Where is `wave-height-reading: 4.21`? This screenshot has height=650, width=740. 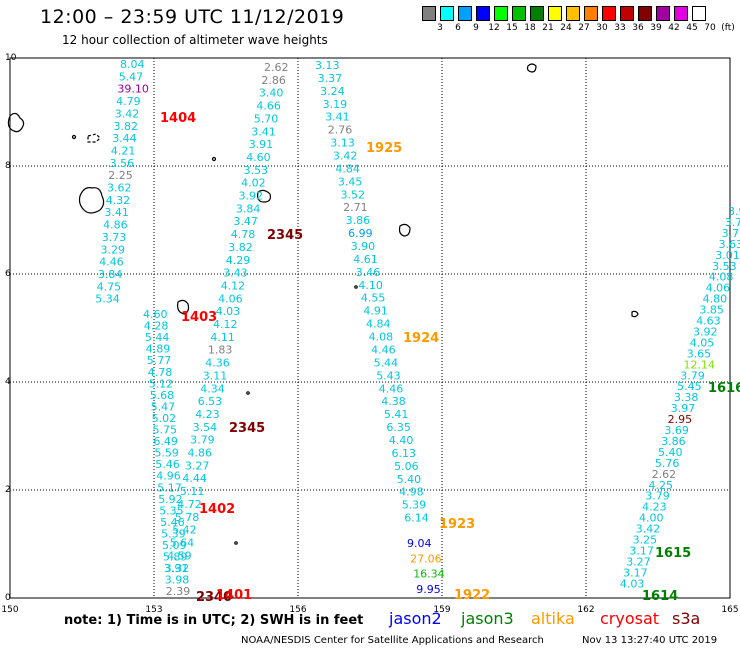 wave-height-reading: 4.21 is located at coordinates (123, 150).